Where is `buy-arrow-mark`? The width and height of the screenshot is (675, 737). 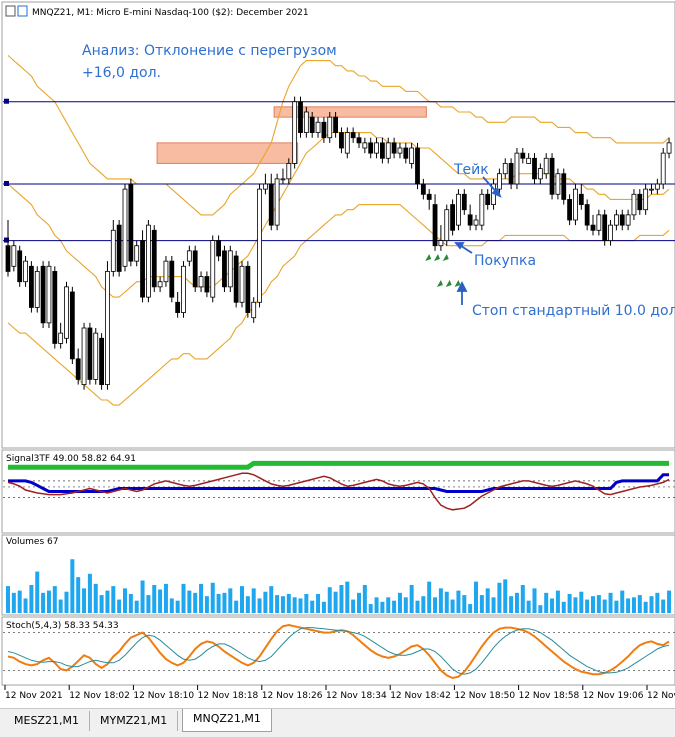 buy-arrow-mark is located at coordinates (428, 257).